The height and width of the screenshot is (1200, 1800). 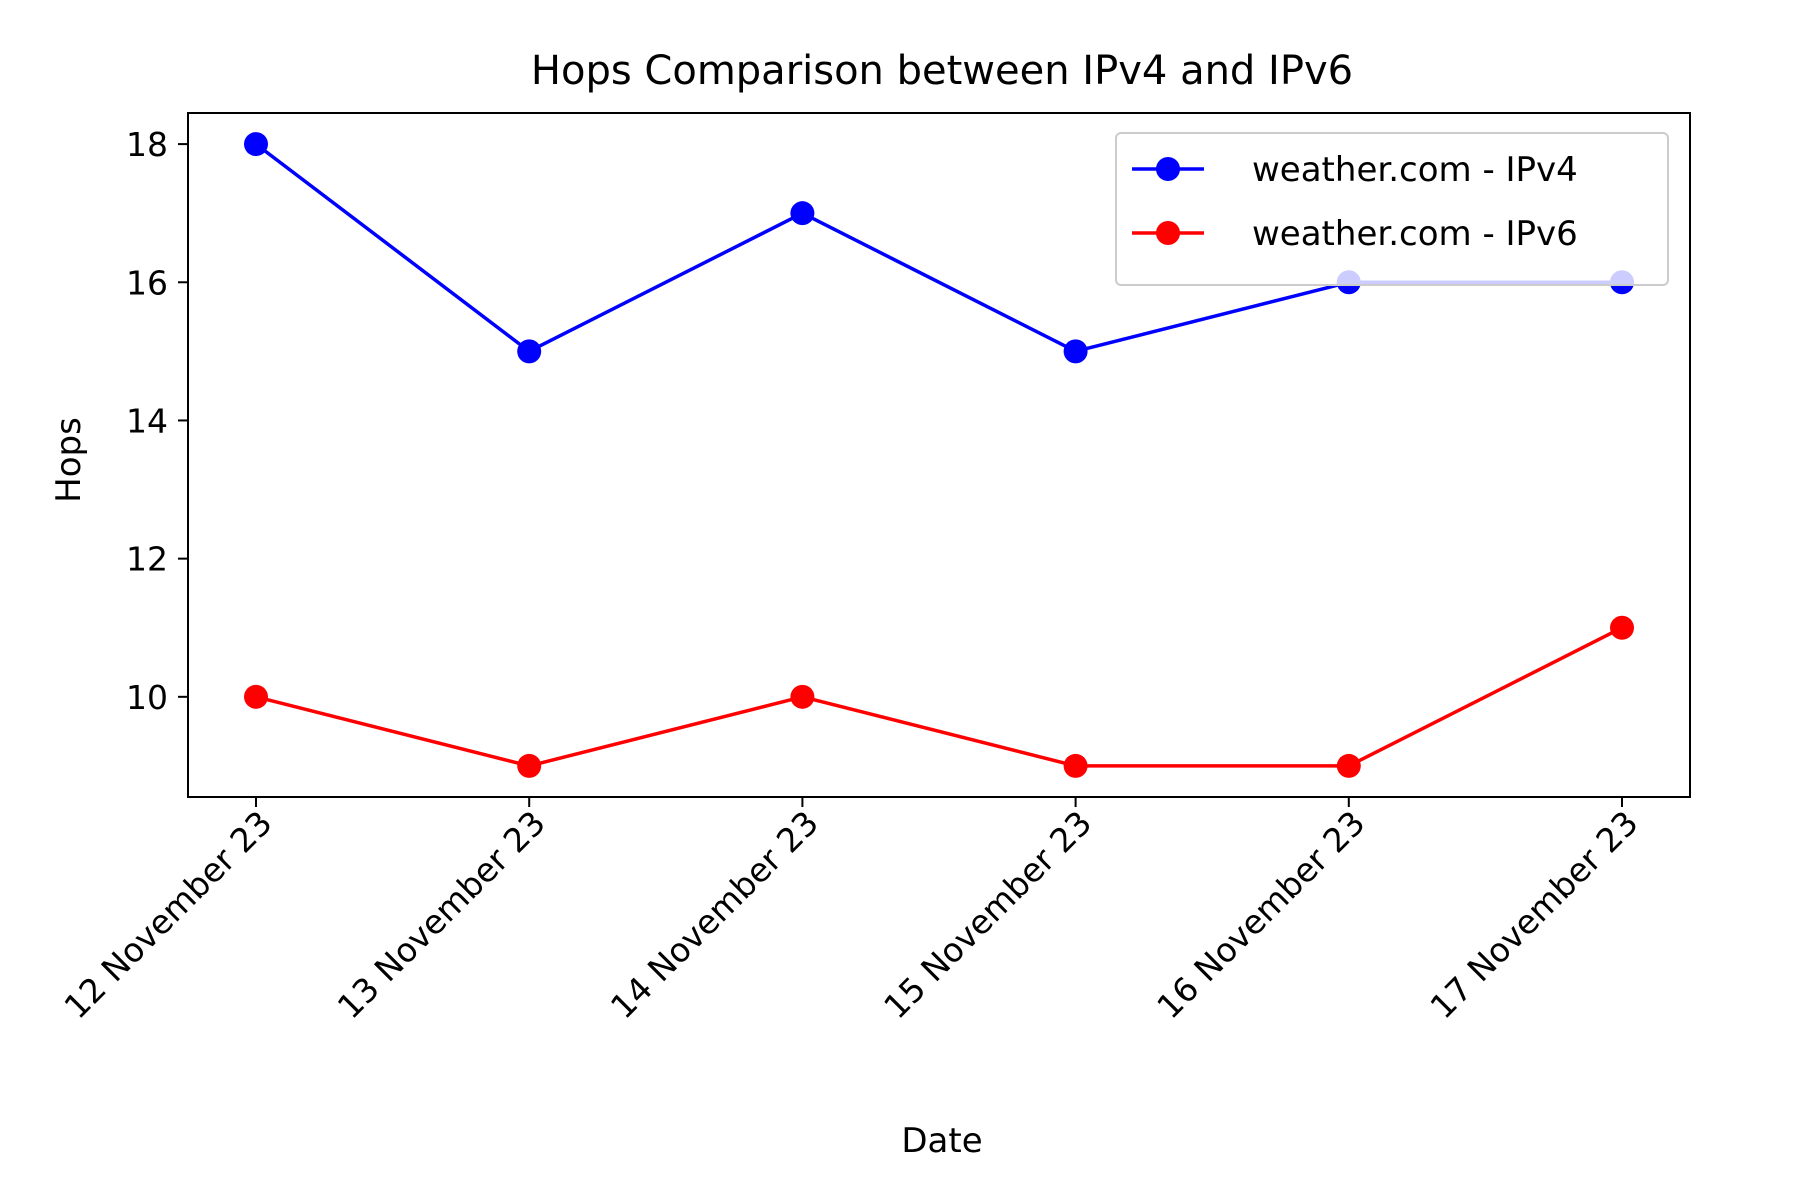 I want to click on y-tick-label: 16, so click(x=147, y=282).